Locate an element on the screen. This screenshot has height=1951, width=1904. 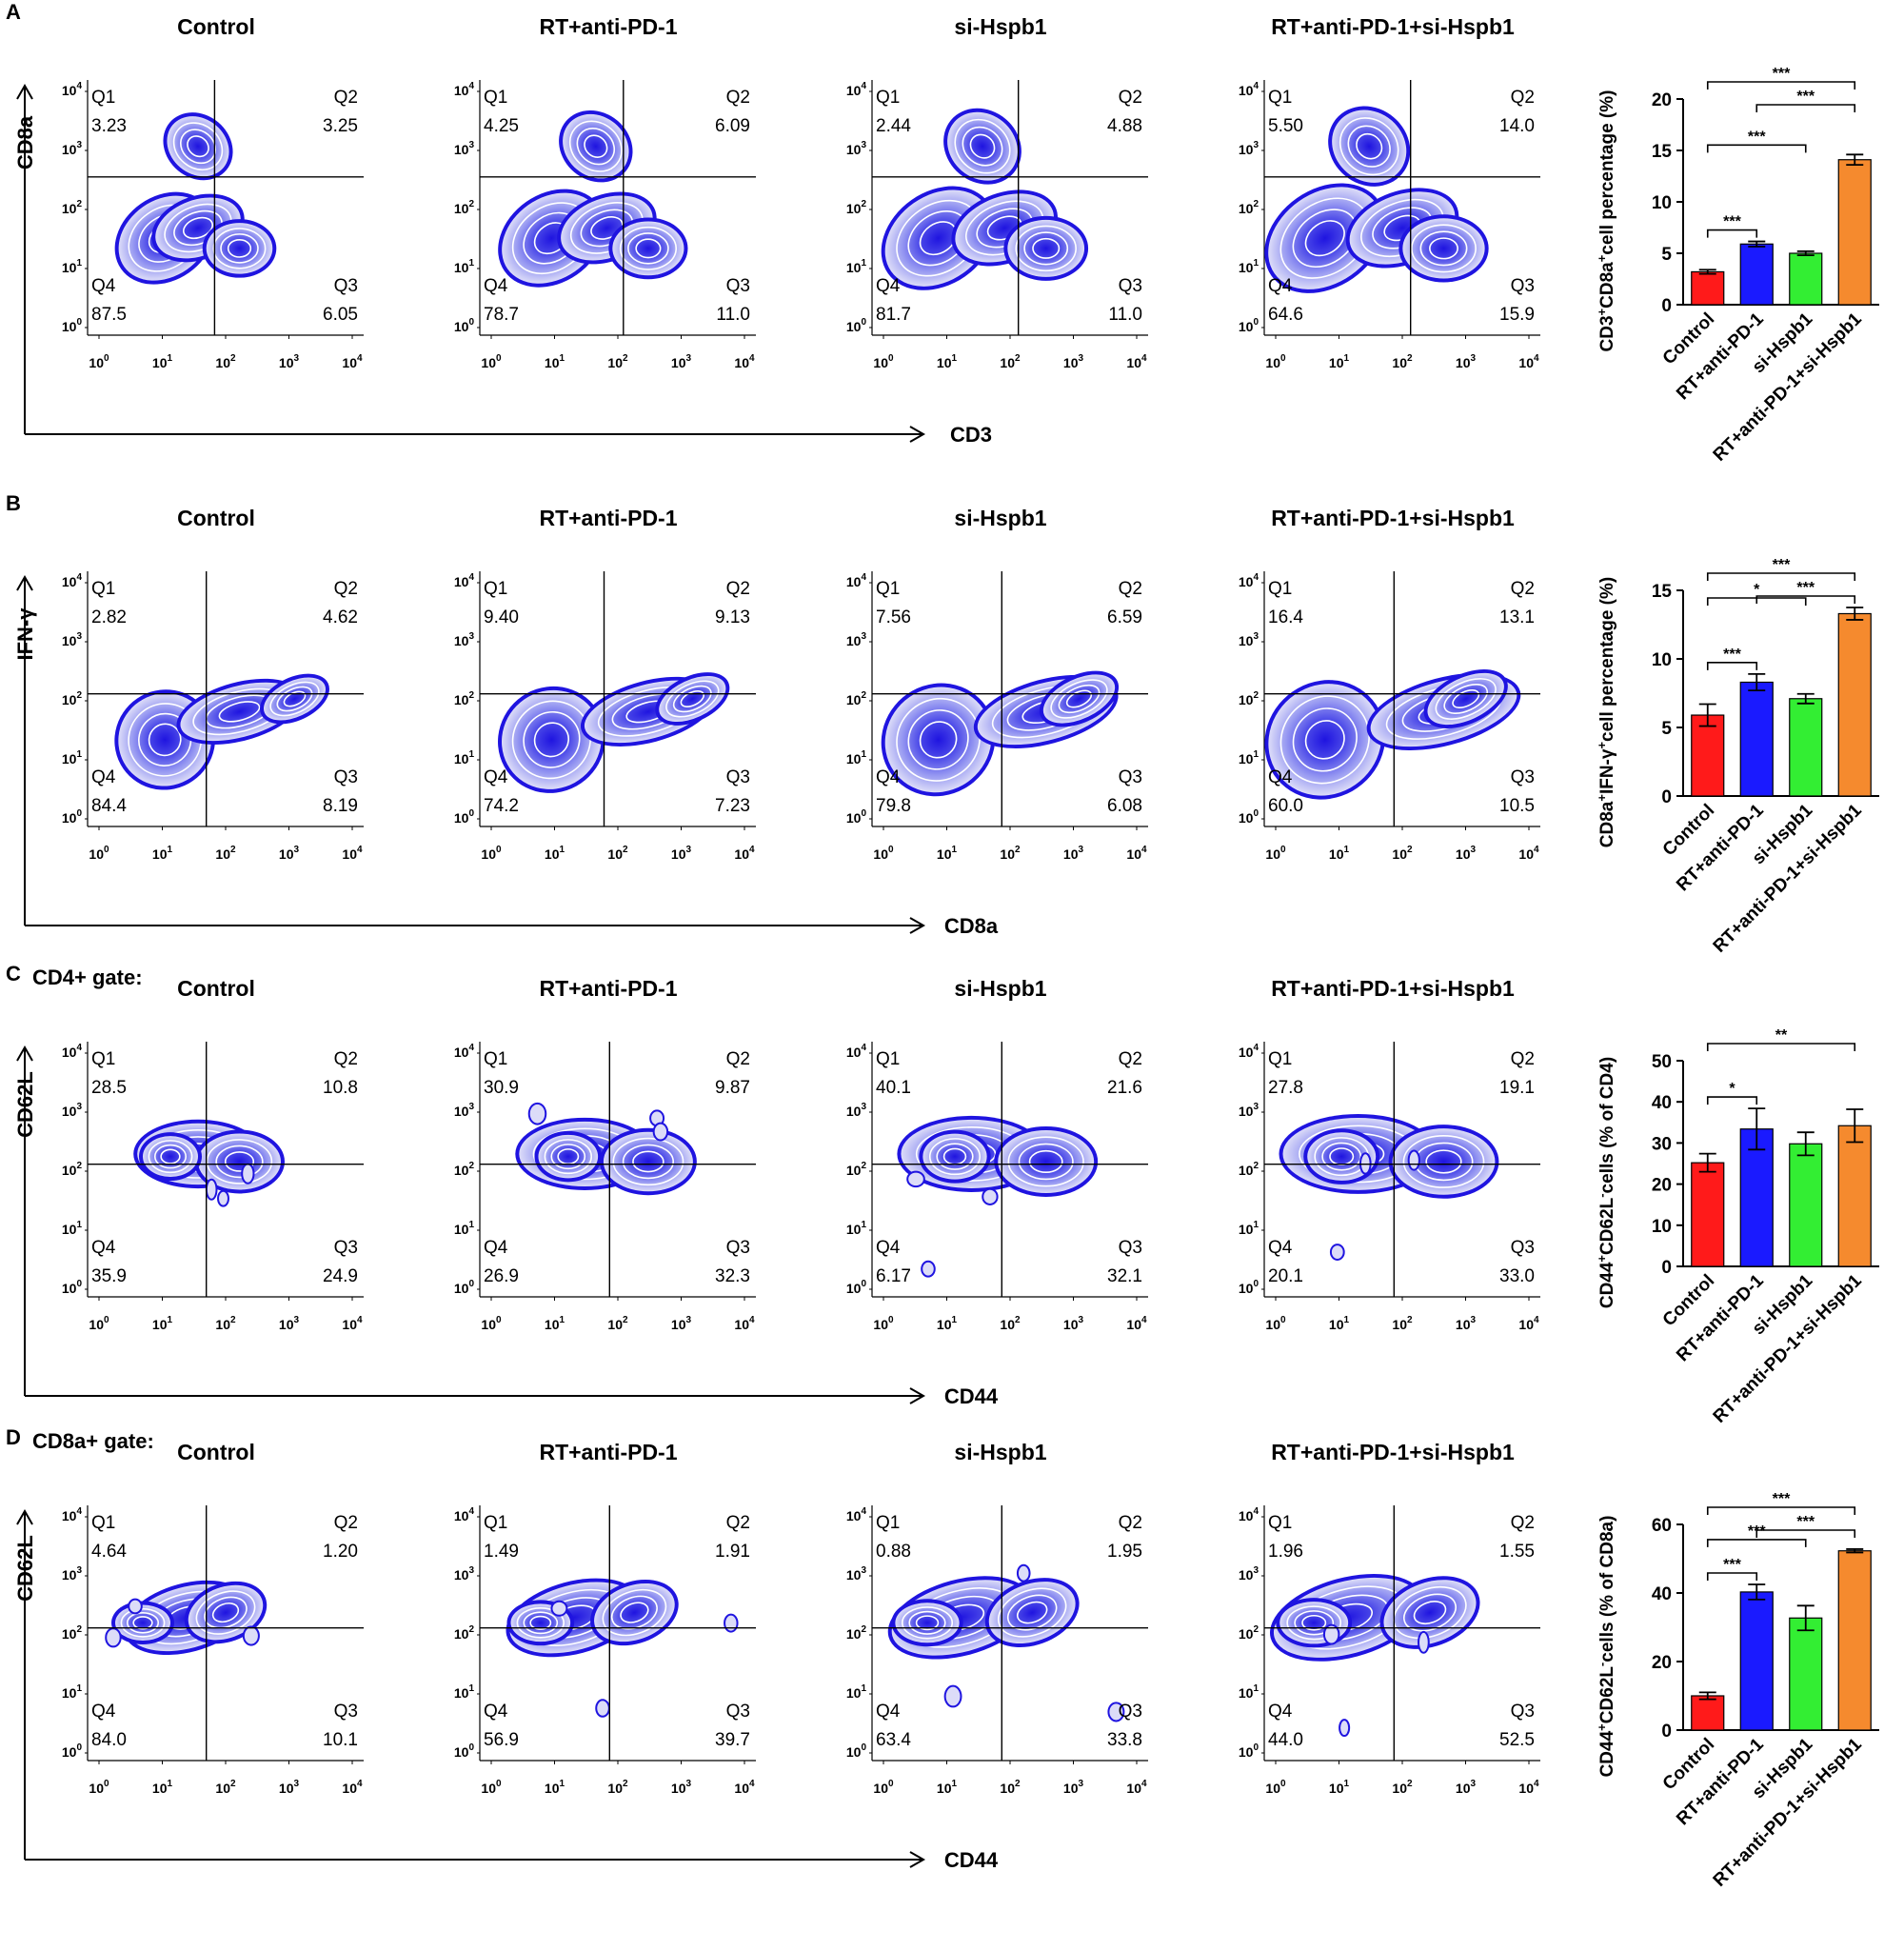
panel-letter: B is located at coordinates (13, 503).